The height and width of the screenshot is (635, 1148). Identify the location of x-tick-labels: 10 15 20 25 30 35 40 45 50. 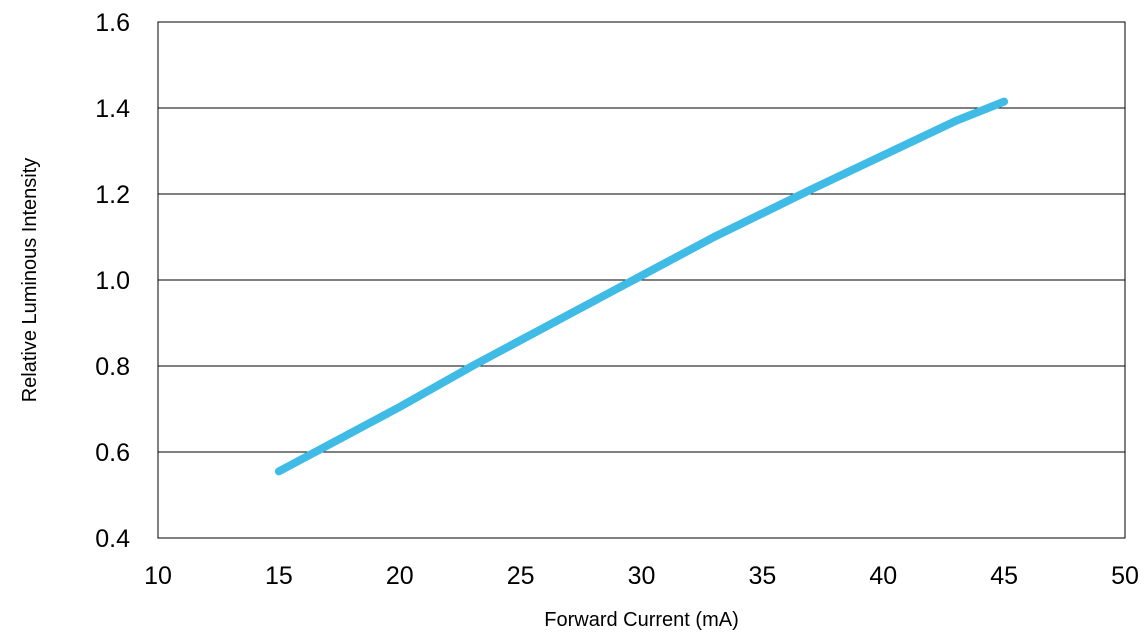
(641, 576).